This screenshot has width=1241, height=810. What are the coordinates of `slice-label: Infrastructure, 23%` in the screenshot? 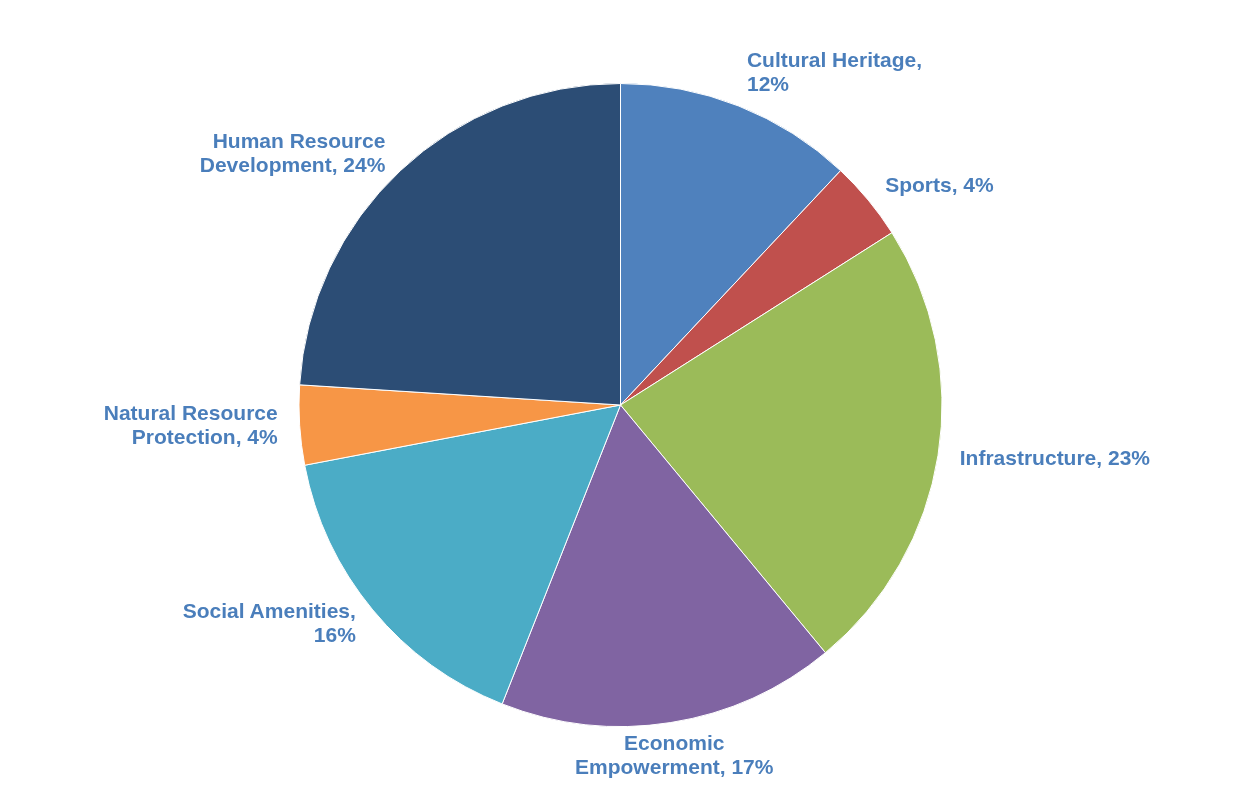 It's located at (1055, 457).